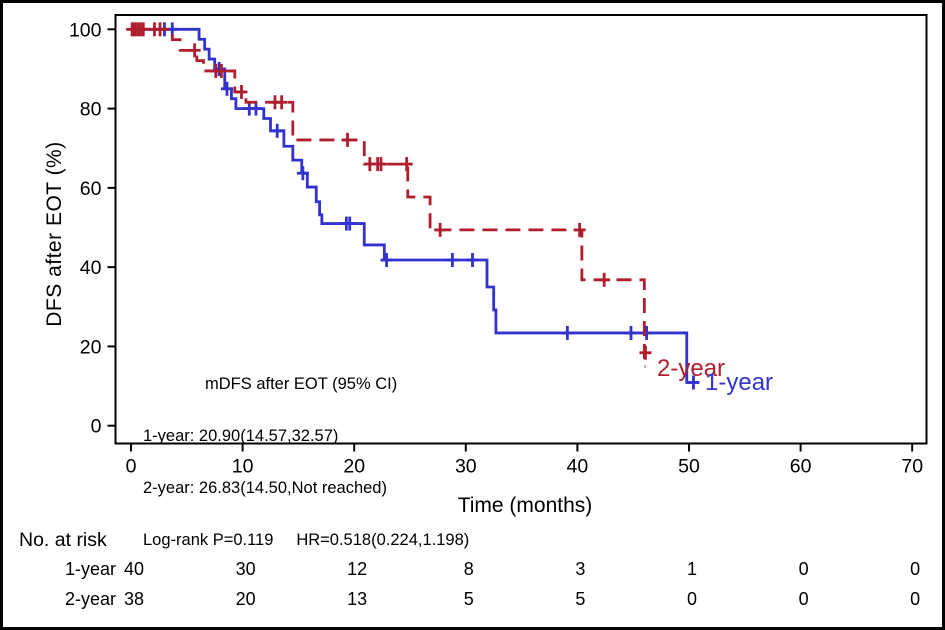 This screenshot has height=630, width=945. What do you see at coordinates (466, 467) in the screenshot?
I see `x-tick-label: 30` at bounding box center [466, 467].